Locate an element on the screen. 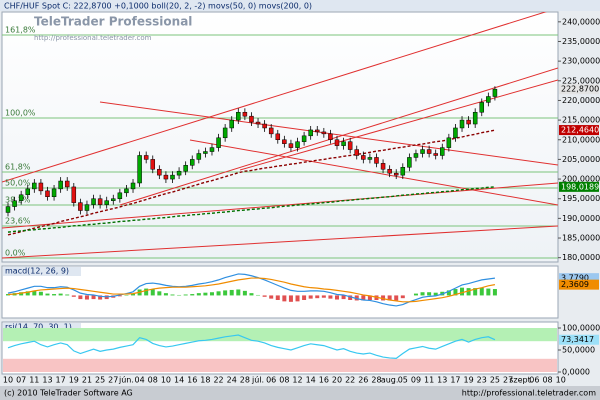 The image size is (600, 400). panel-title: rsi(14, 70, 30, 1) is located at coordinates (38, 327).